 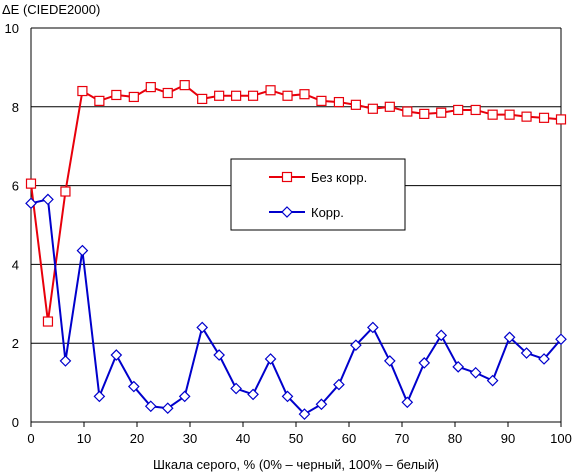 What do you see at coordinates (15, 107) in the screenshot?
I see `y-tick-label: 8` at bounding box center [15, 107].